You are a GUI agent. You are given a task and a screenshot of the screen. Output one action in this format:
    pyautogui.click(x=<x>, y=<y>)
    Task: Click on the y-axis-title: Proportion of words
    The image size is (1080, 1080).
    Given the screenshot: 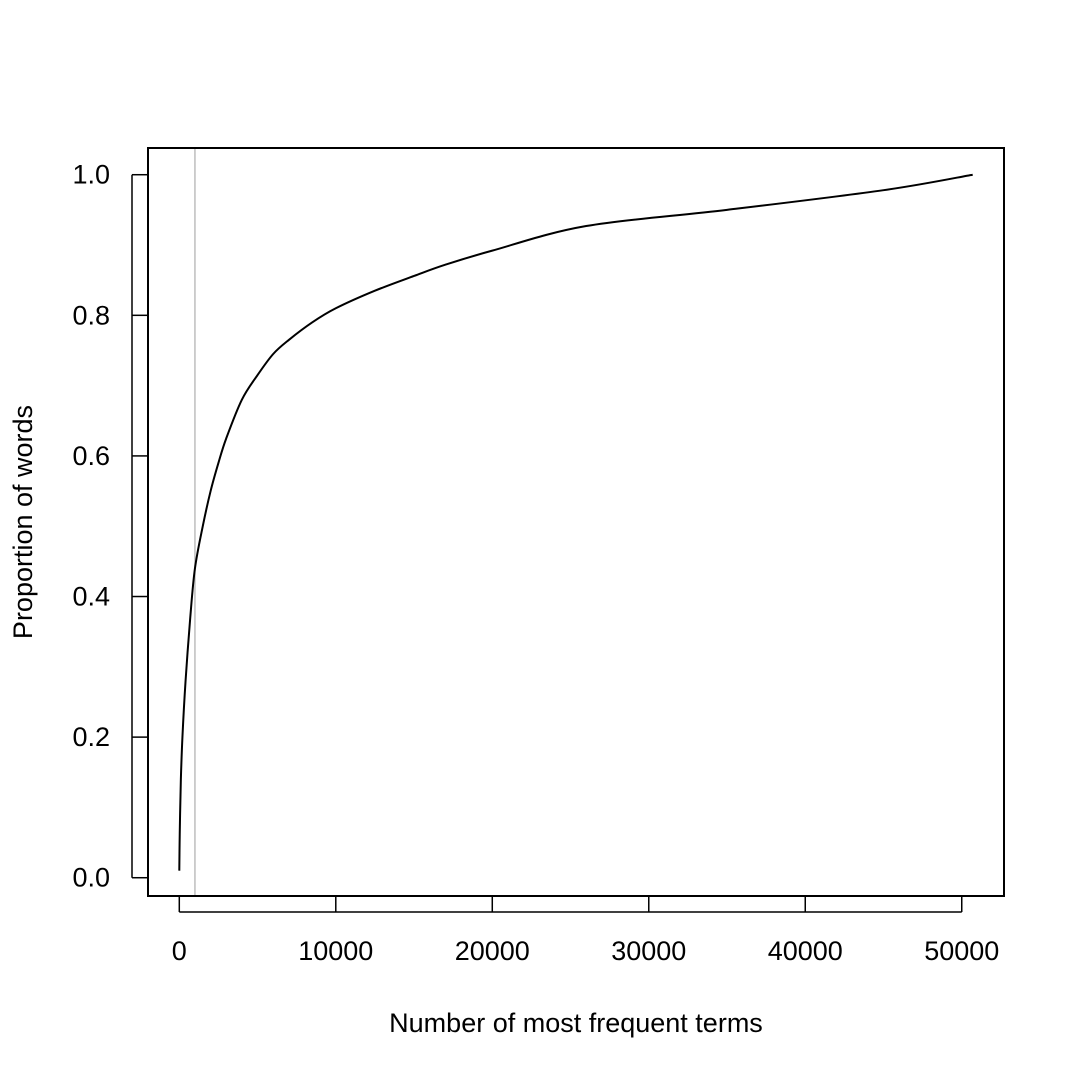 What is the action you would take?
    pyautogui.click(x=23, y=522)
    